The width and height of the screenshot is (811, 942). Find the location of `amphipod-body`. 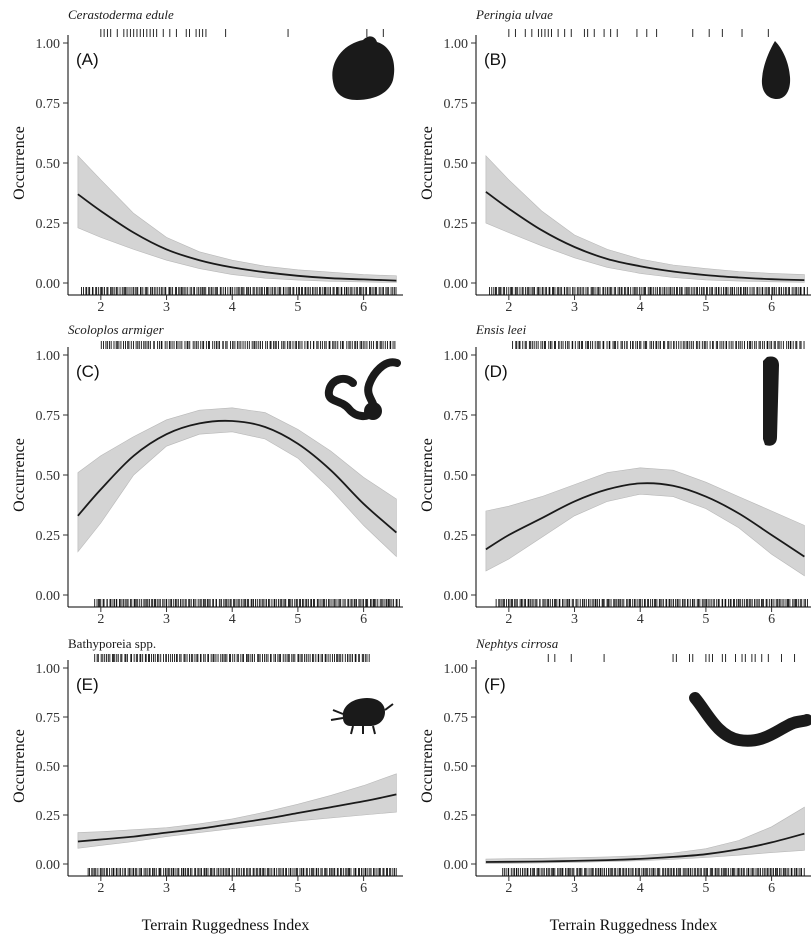

amphipod-body is located at coordinates (363, 712).